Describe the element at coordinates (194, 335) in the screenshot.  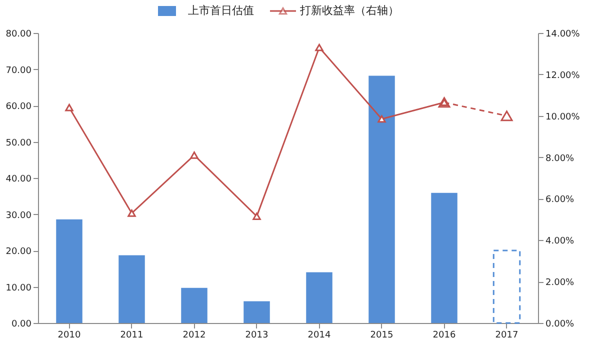
I see `x-tick-label: 2012` at that location.